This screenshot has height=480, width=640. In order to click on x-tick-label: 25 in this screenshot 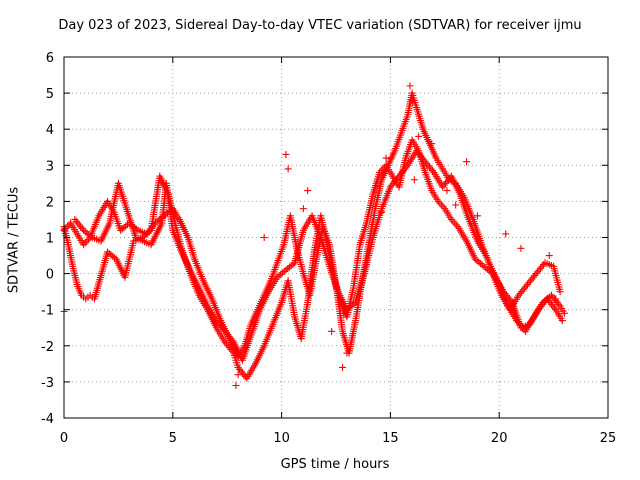, I will do `click(608, 438)`.